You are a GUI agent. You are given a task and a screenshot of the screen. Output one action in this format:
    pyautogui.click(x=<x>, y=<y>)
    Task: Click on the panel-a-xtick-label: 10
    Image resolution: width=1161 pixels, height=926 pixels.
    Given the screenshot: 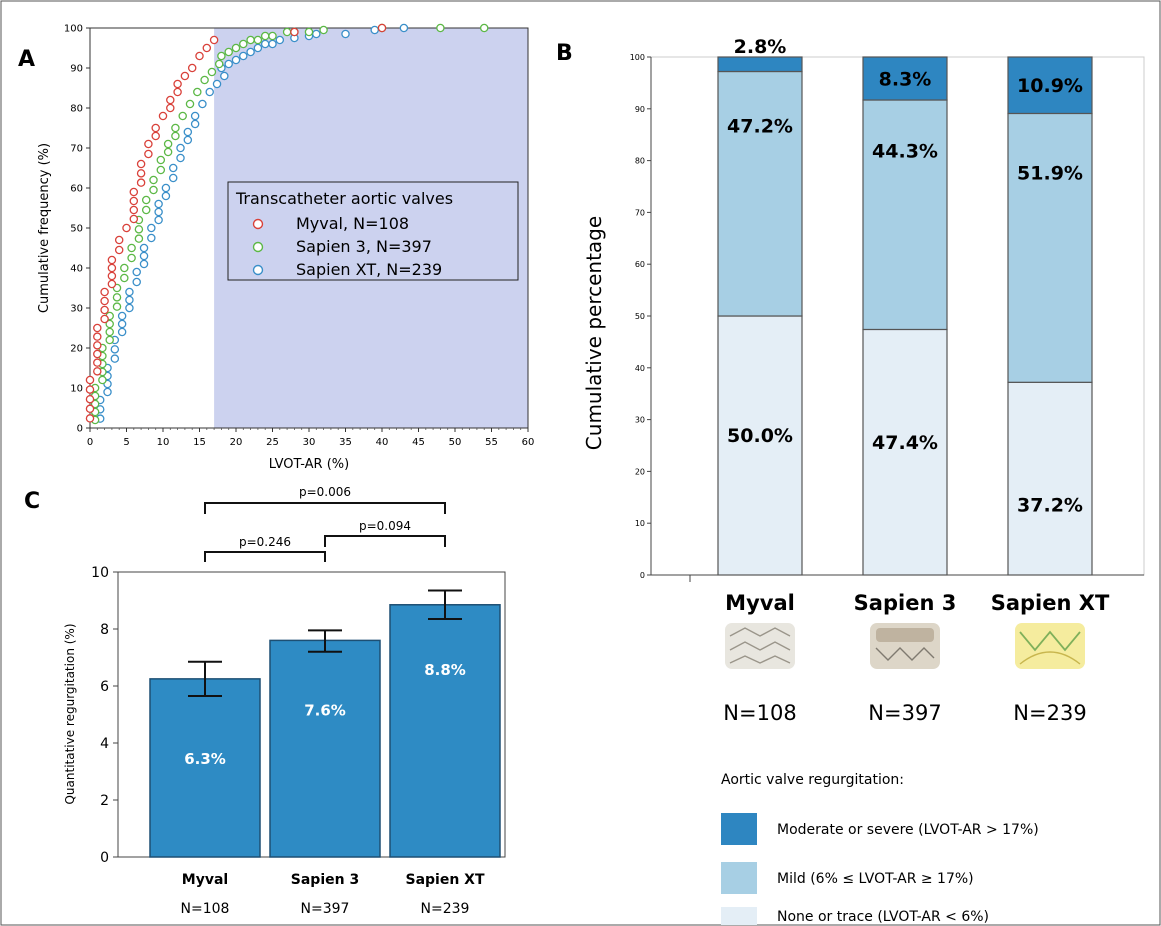 What is the action you would take?
    pyautogui.click(x=163, y=442)
    